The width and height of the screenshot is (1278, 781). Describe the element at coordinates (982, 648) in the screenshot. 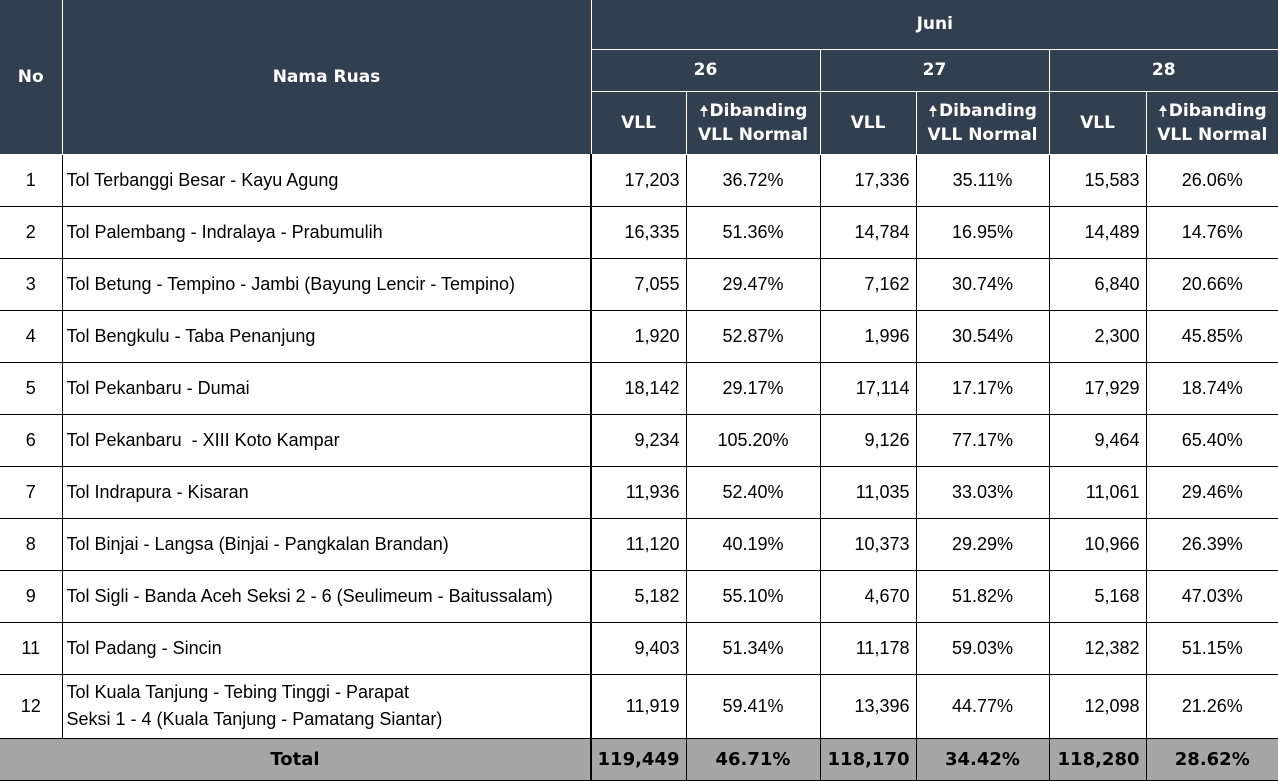

I see `cell-pct-27: 59.03%` at that location.